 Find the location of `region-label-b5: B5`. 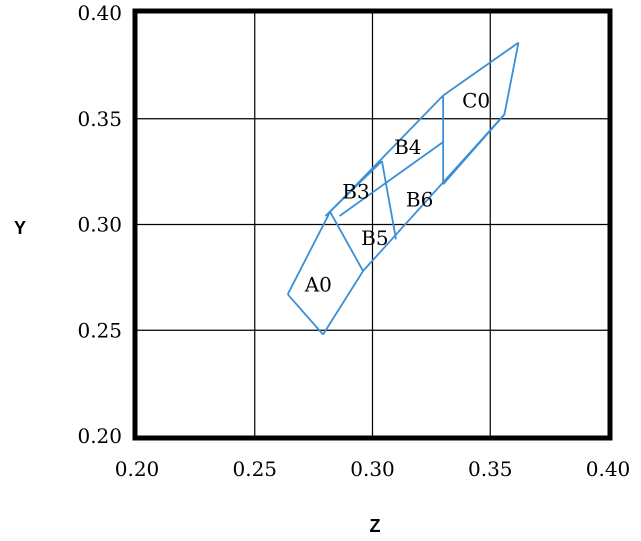

region-label-b5: B5 is located at coordinates (374, 238).